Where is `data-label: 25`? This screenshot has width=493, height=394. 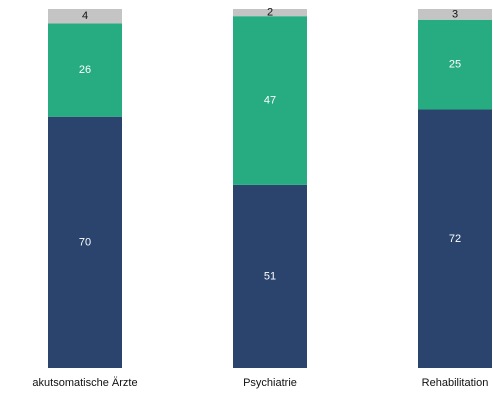
data-label: 25 is located at coordinates (455, 65).